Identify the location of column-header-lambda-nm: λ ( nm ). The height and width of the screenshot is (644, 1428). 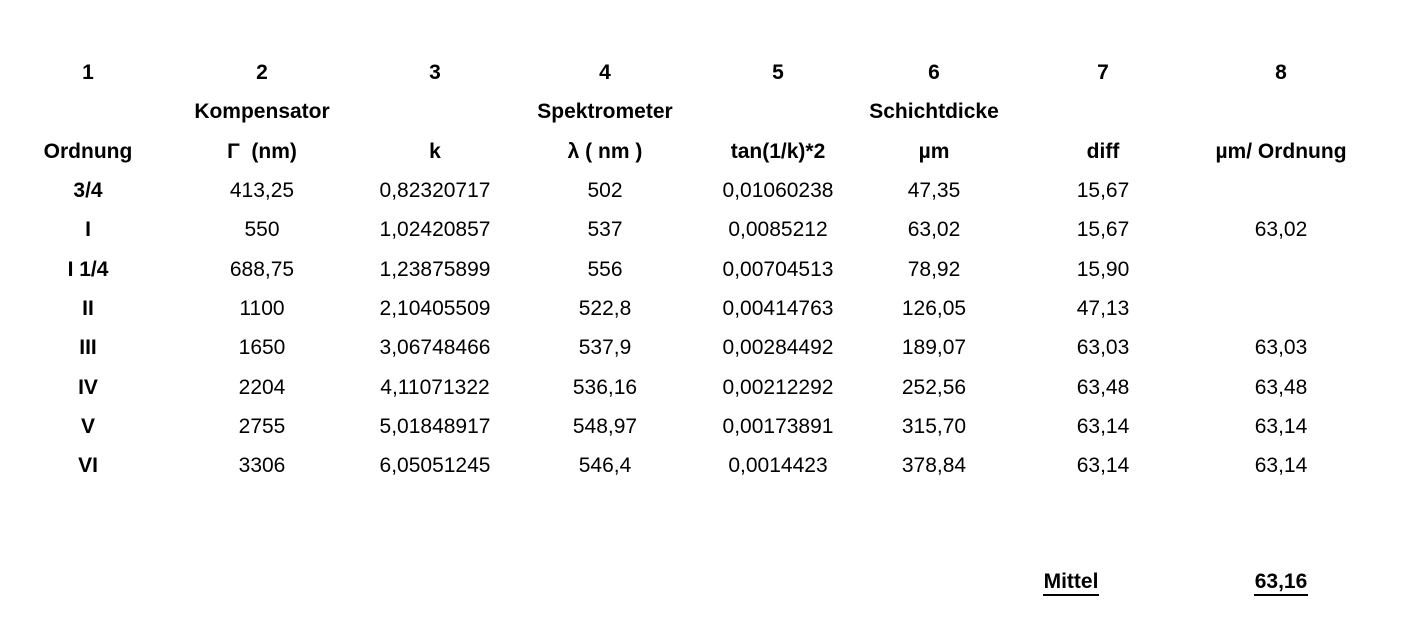
(605, 151).